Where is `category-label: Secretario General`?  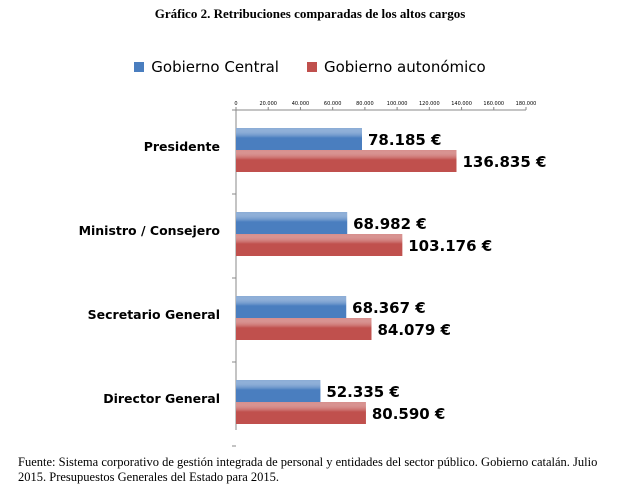
category-label: Secretario General is located at coordinates (154, 314).